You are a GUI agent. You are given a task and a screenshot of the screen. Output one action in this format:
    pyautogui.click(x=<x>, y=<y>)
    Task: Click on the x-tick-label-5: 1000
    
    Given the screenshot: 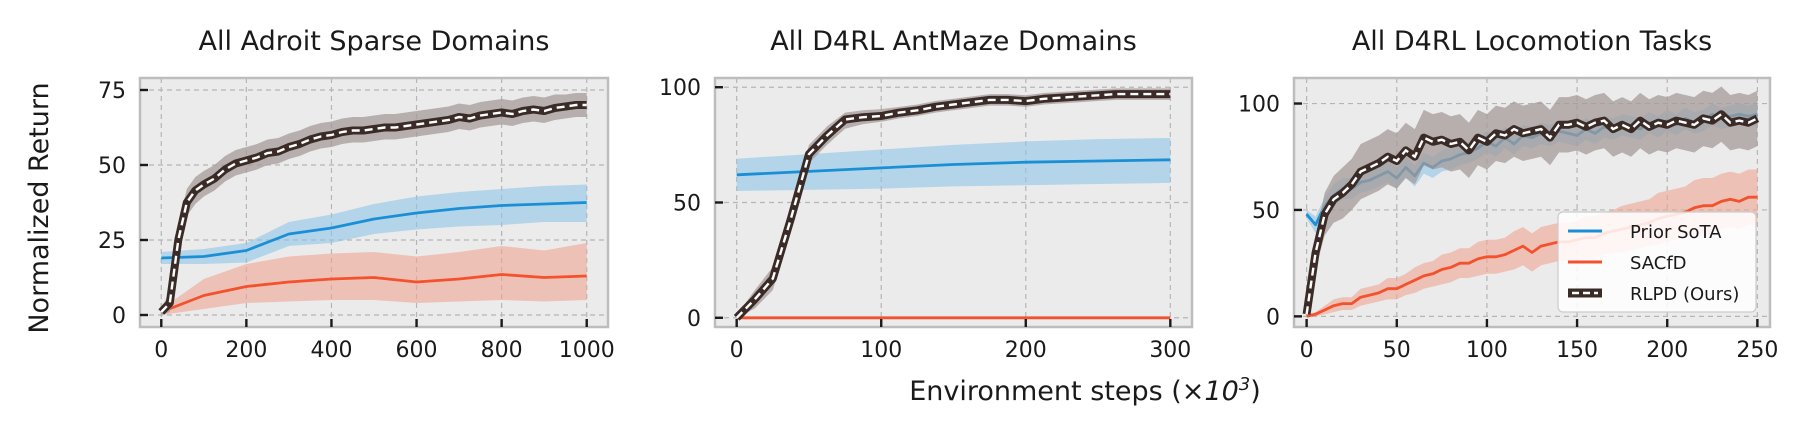 What is the action you would take?
    pyautogui.click(x=587, y=350)
    